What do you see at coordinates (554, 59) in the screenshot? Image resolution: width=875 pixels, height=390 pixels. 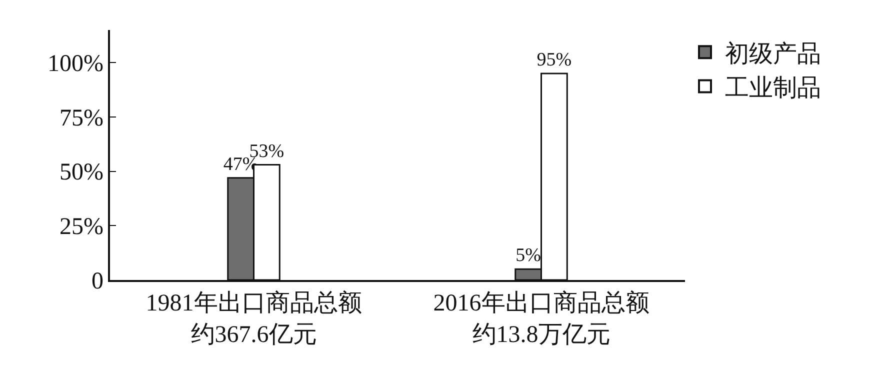 I see `data-label: 95%` at bounding box center [554, 59].